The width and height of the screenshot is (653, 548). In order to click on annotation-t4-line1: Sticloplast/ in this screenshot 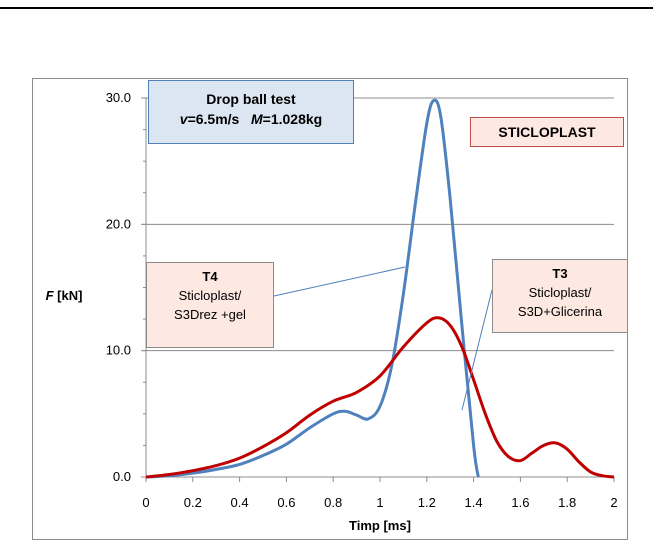, I will do `click(210, 295)`.